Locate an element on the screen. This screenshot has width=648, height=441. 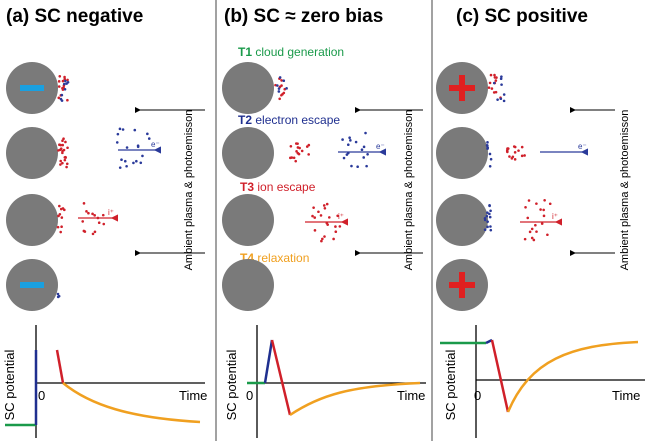
x-axis-label: Time is located at coordinates (193, 395).